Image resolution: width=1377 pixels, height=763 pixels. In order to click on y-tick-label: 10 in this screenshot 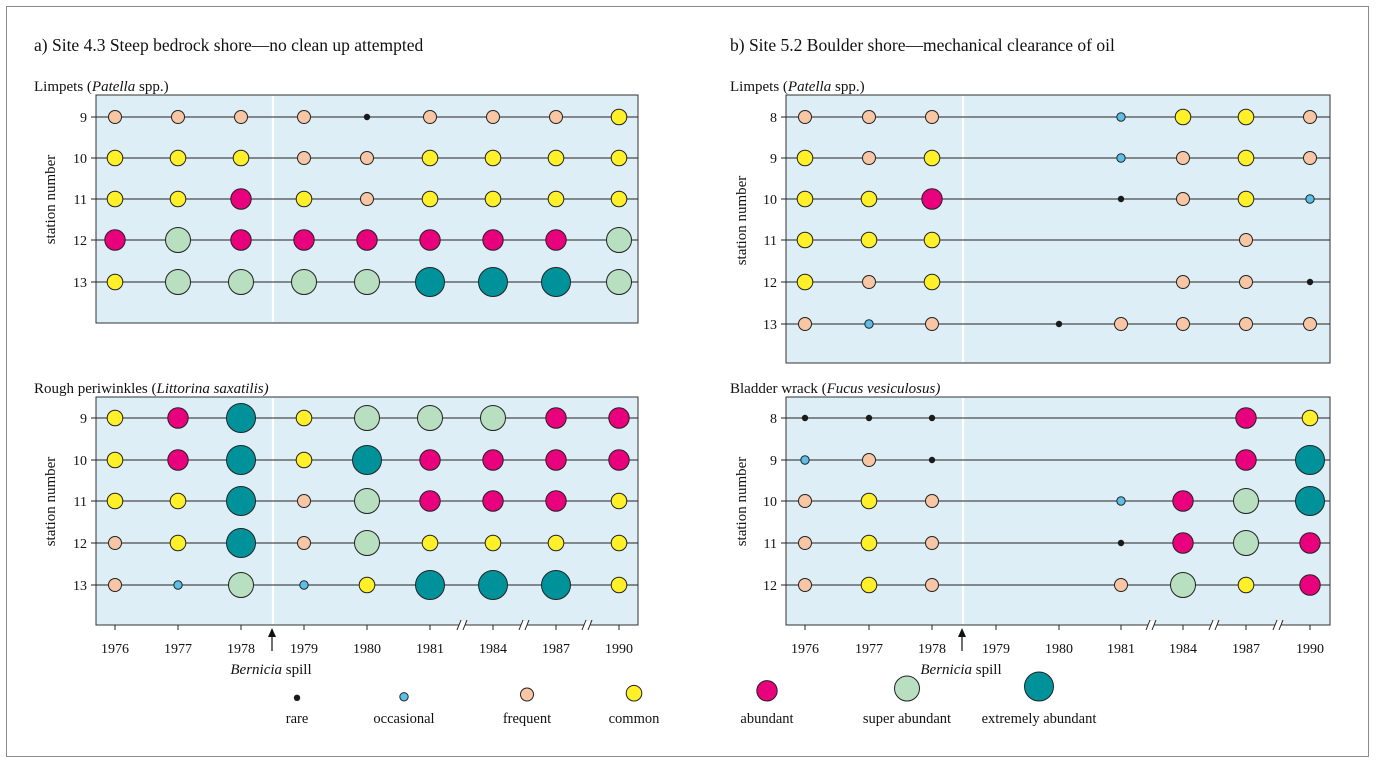, I will do `click(770, 200)`.